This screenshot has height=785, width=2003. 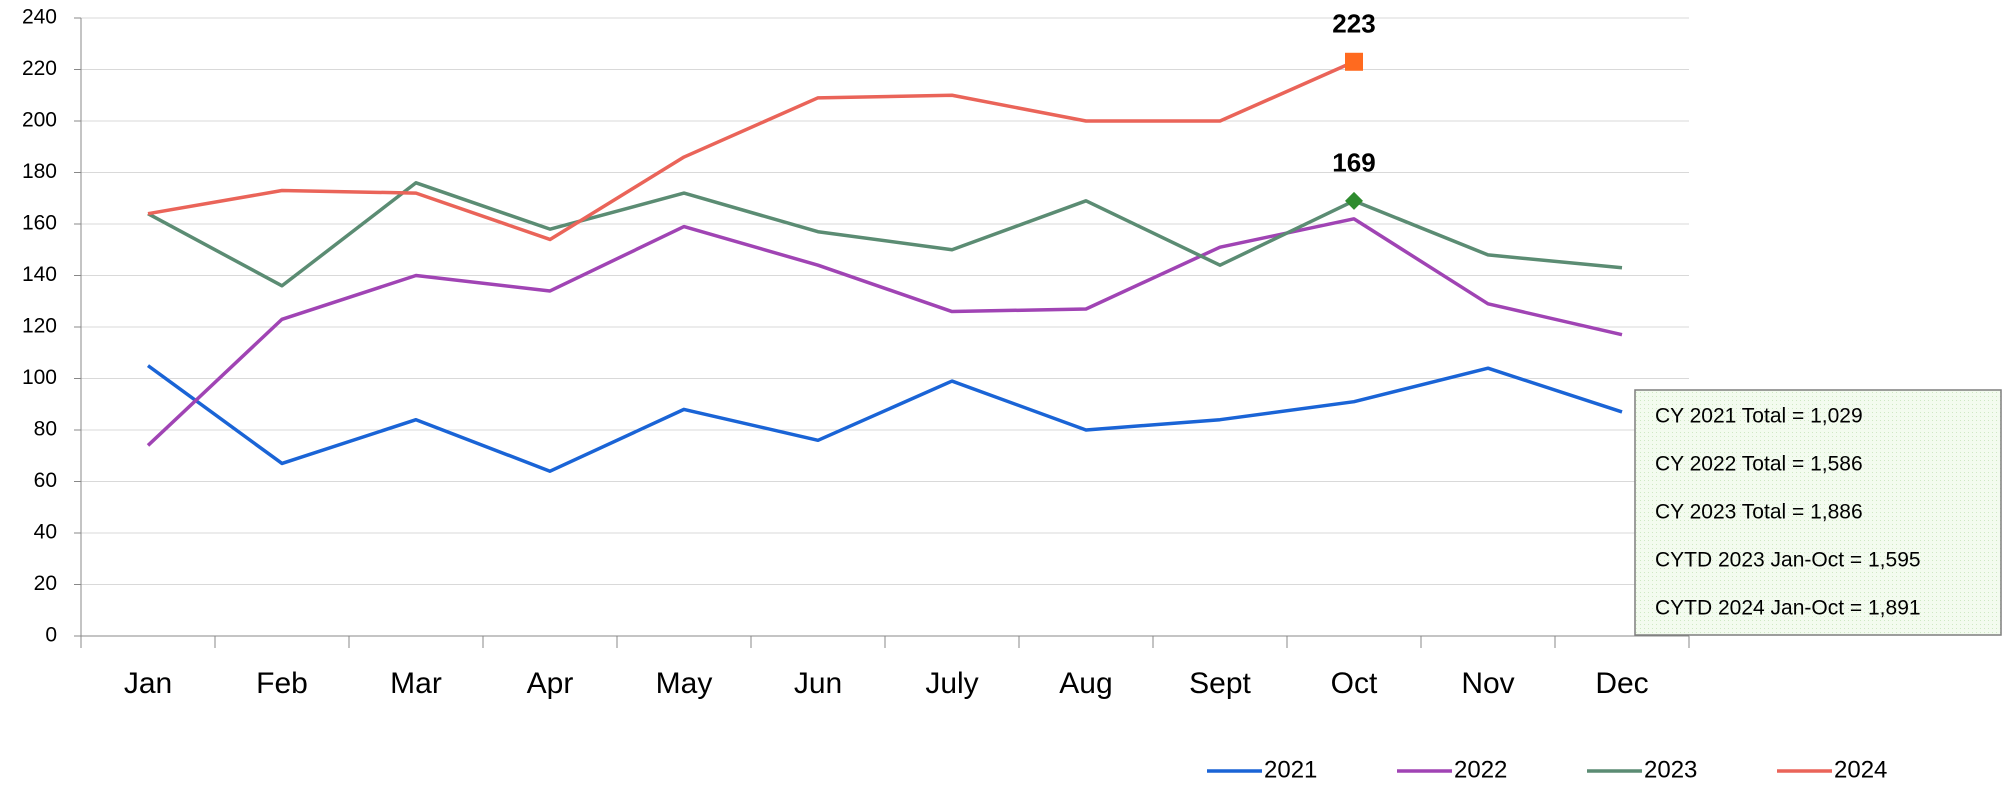 I want to click on y-tick-label: 180, so click(x=39, y=171).